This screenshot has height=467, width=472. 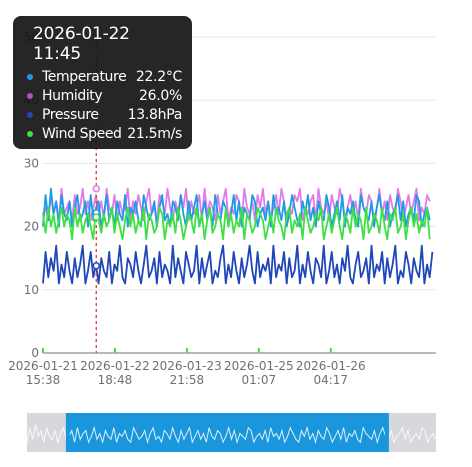 What do you see at coordinates (30, 76) in the screenshot?
I see `temperature-marker-icon` at bounding box center [30, 76].